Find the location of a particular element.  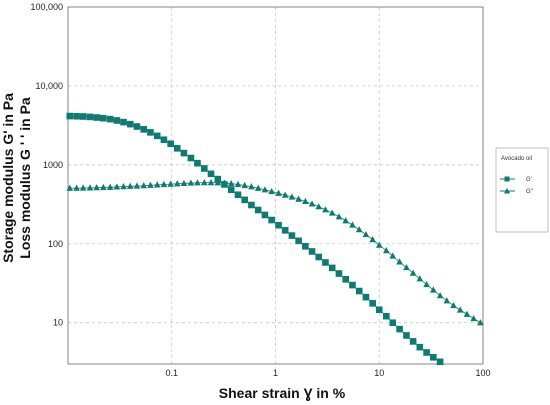

legend-label-g-double-prime: G" is located at coordinates (529, 192).